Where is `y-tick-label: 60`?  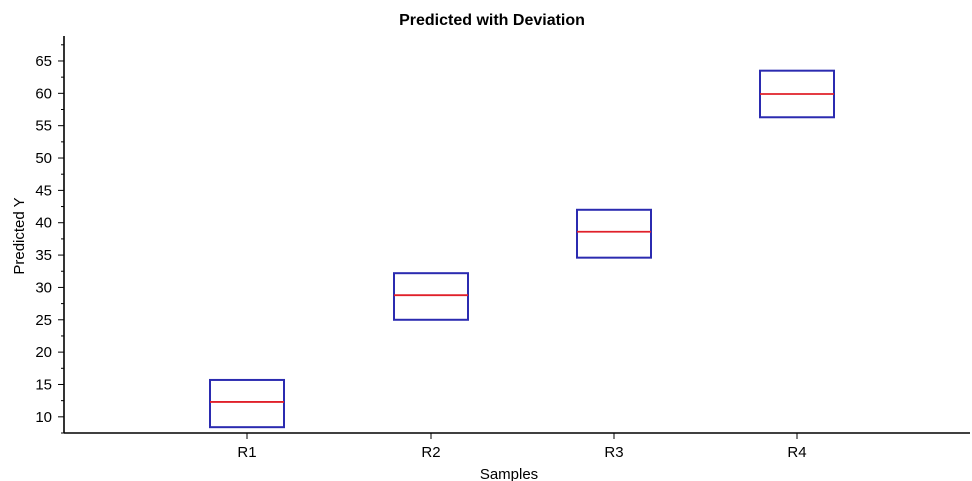
y-tick-label: 60 is located at coordinates (43, 93).